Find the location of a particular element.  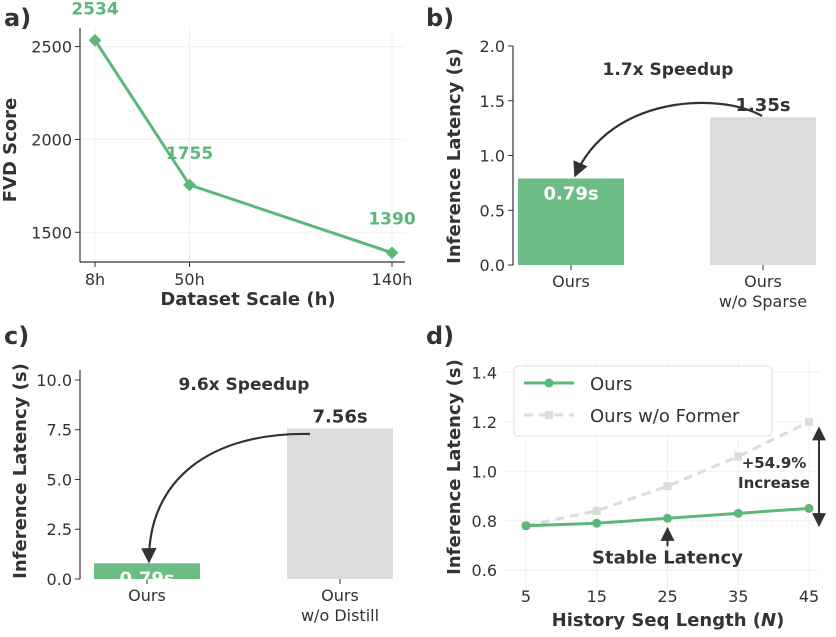

legend-box is located at coordinates (643, 401).